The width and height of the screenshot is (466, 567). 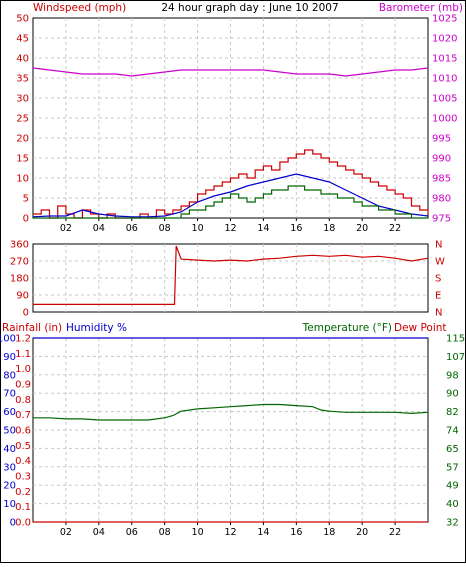 What do you see at coordinates (22, 159) in the screenshot?
I see `windspeed-tick-label: 15` at bounding box center [22, 159].